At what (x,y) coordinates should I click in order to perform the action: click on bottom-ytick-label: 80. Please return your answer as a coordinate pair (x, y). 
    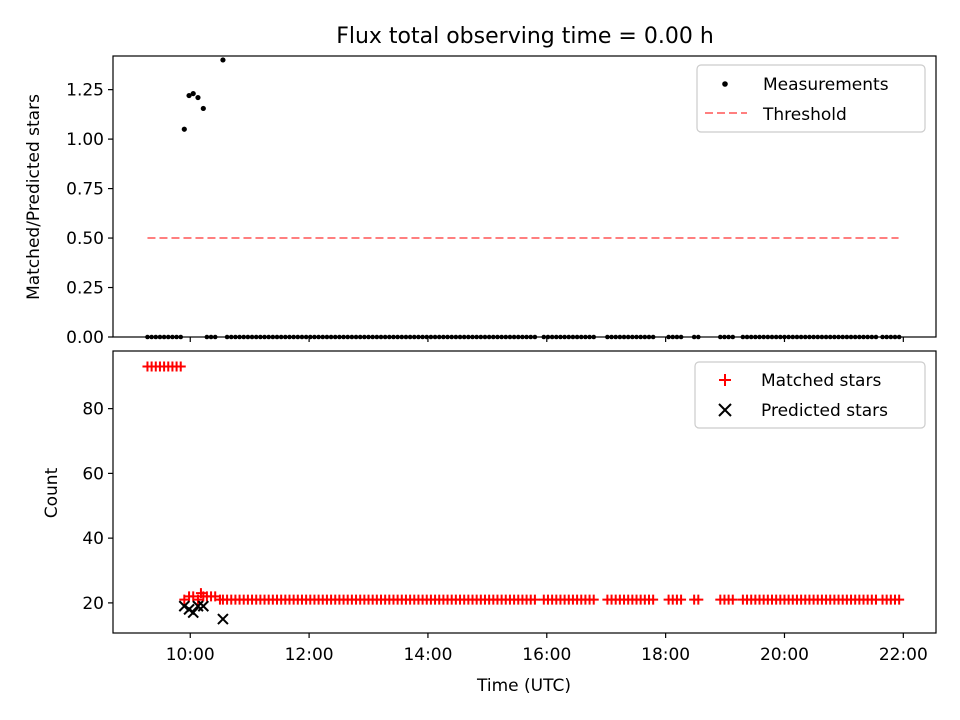
    Looking at the image, I should click on (93, 410).